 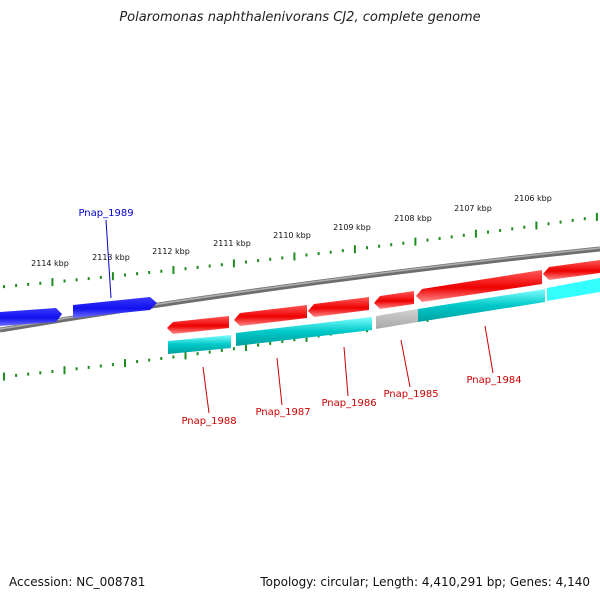 What do you see at coordinates (232, 243) in the screenshot?
I see `kbp-label: 2111 kbp` at bounding box center [232, 243].